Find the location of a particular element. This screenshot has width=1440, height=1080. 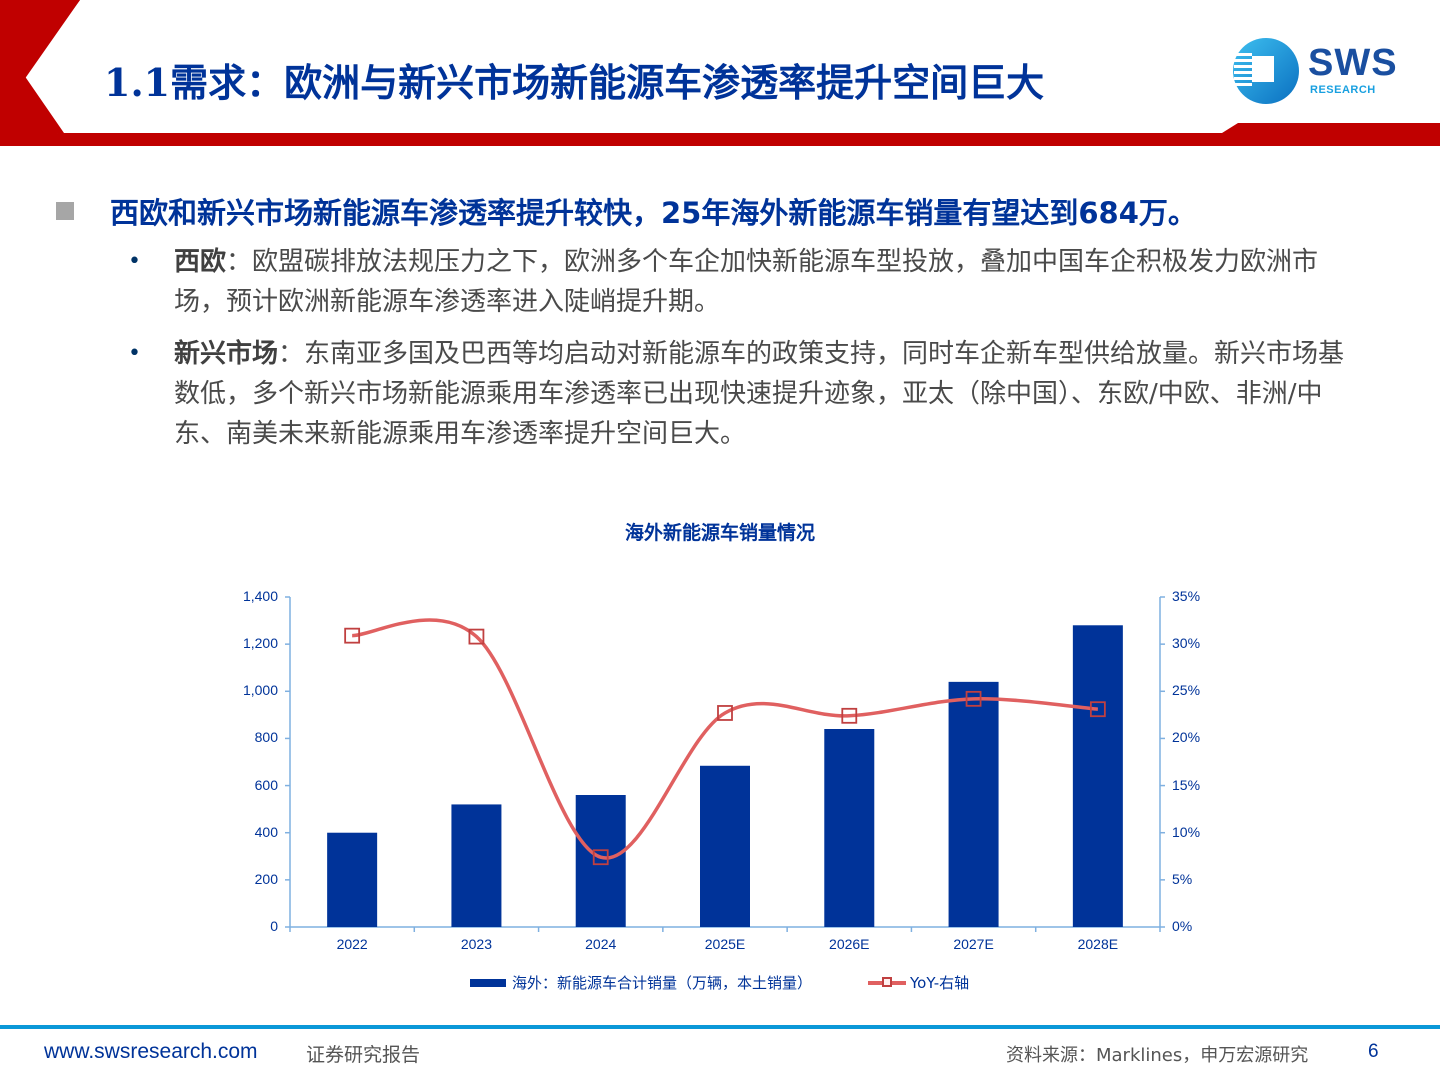

chart-title: 海外新能源车销量情况 is located at coordinates (719, 533).